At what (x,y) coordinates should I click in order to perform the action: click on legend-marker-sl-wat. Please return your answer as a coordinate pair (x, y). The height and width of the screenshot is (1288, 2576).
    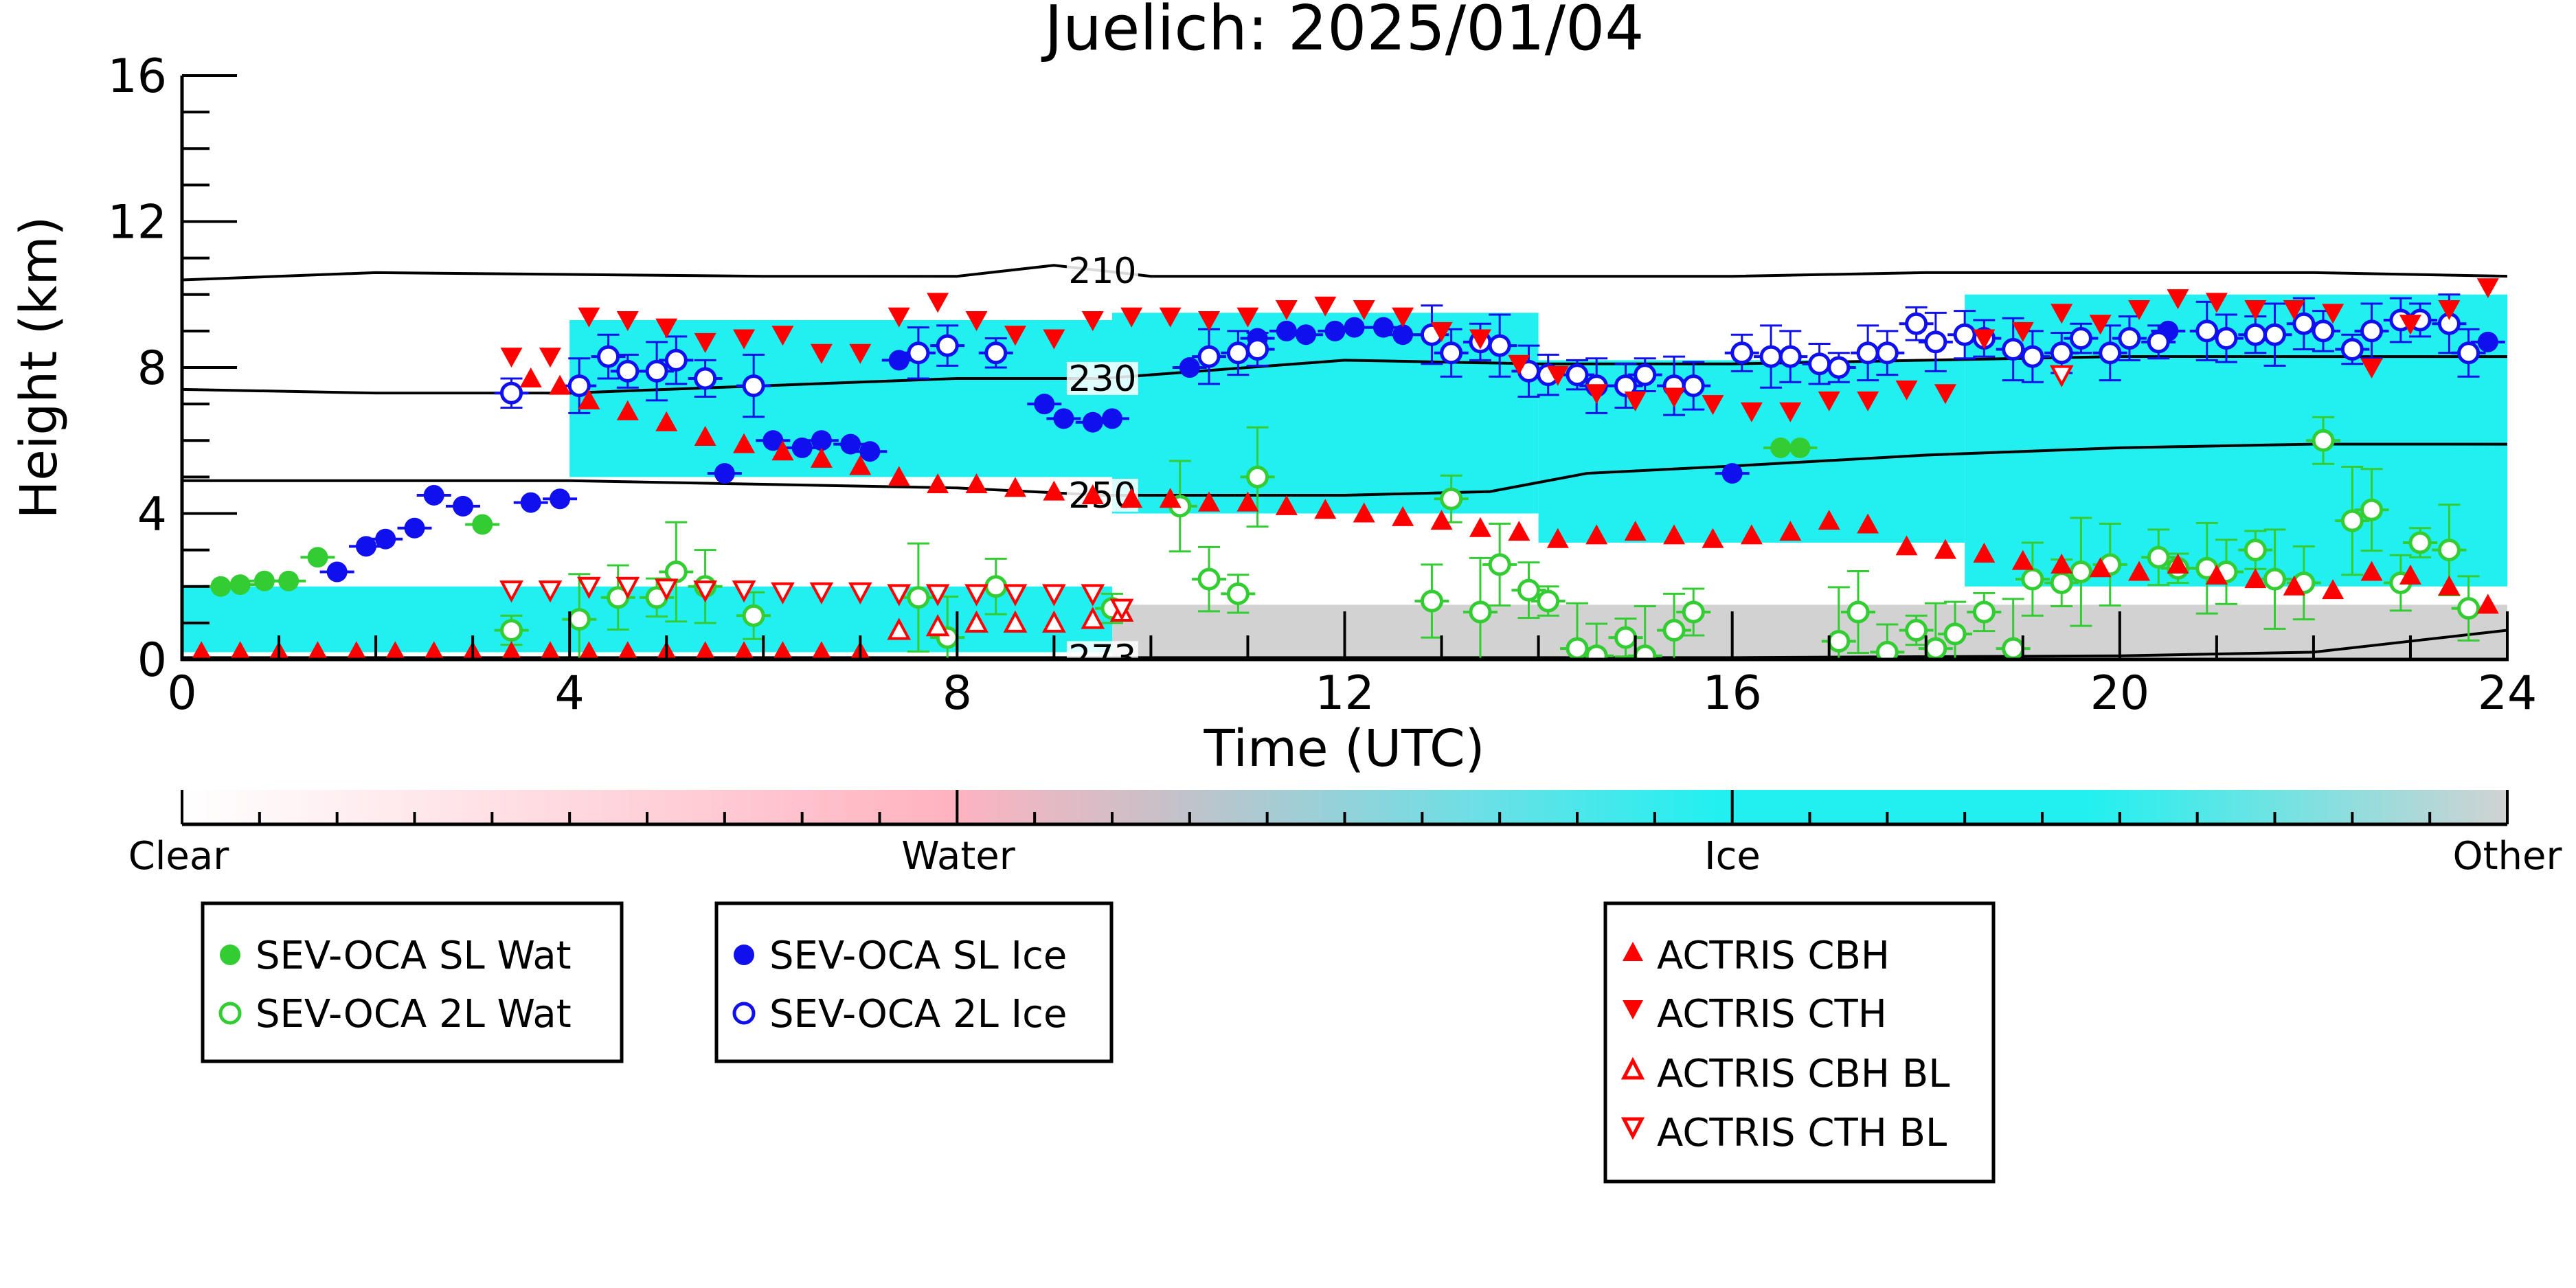
    Looking at the image, I should click on (230, 955).